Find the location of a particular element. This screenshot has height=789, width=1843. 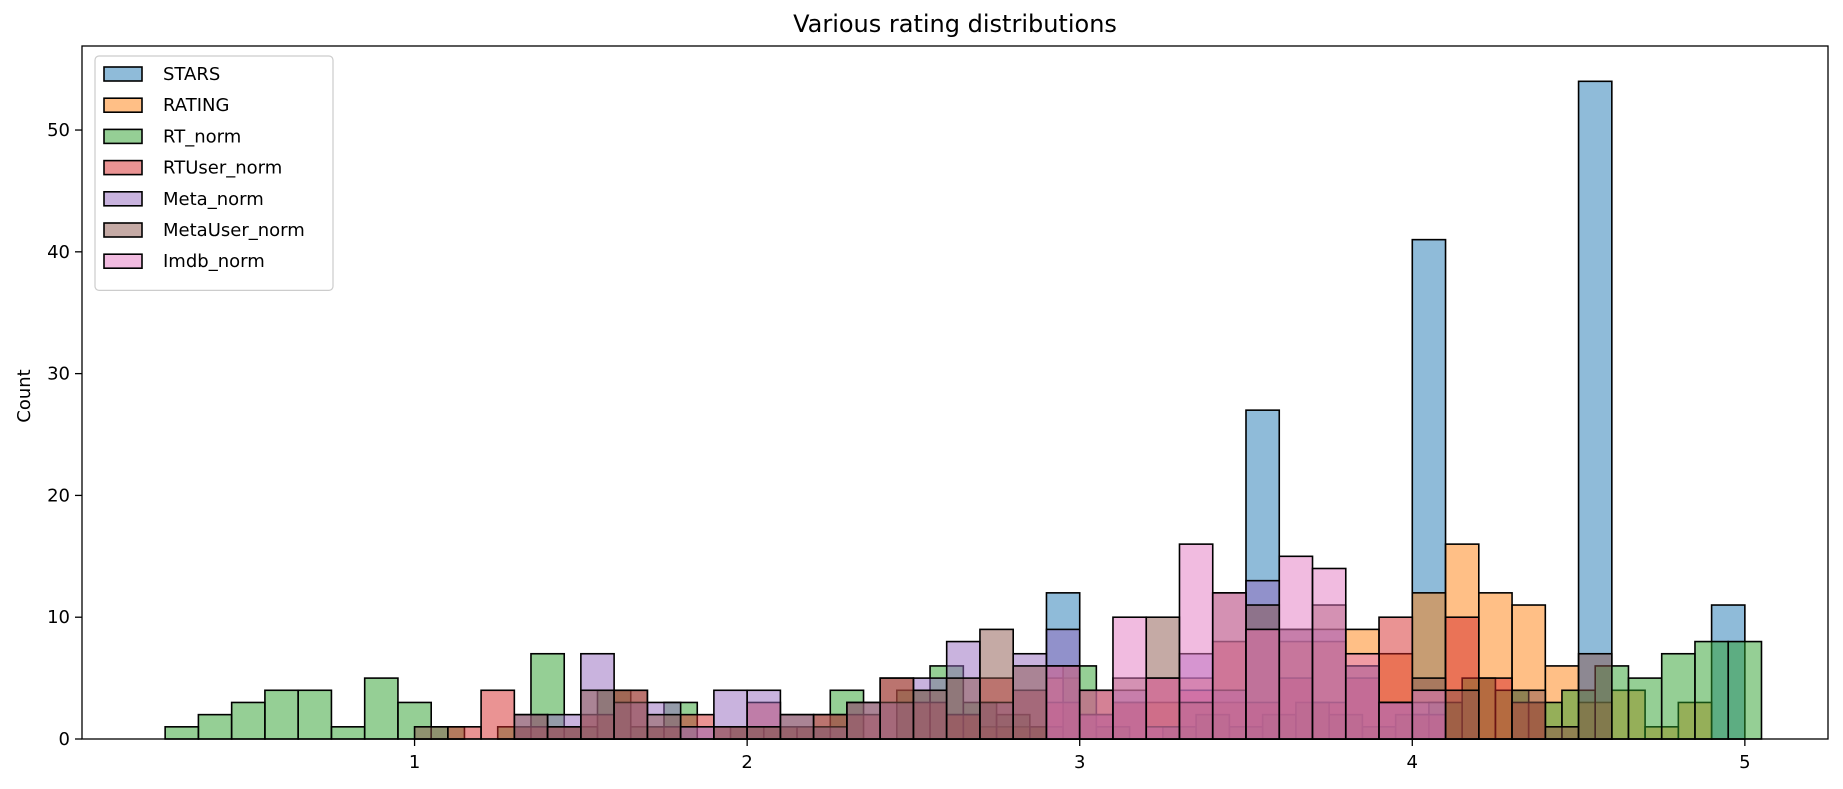

legend-swatch-rtuser-norm is located at coordinates (123, 167).